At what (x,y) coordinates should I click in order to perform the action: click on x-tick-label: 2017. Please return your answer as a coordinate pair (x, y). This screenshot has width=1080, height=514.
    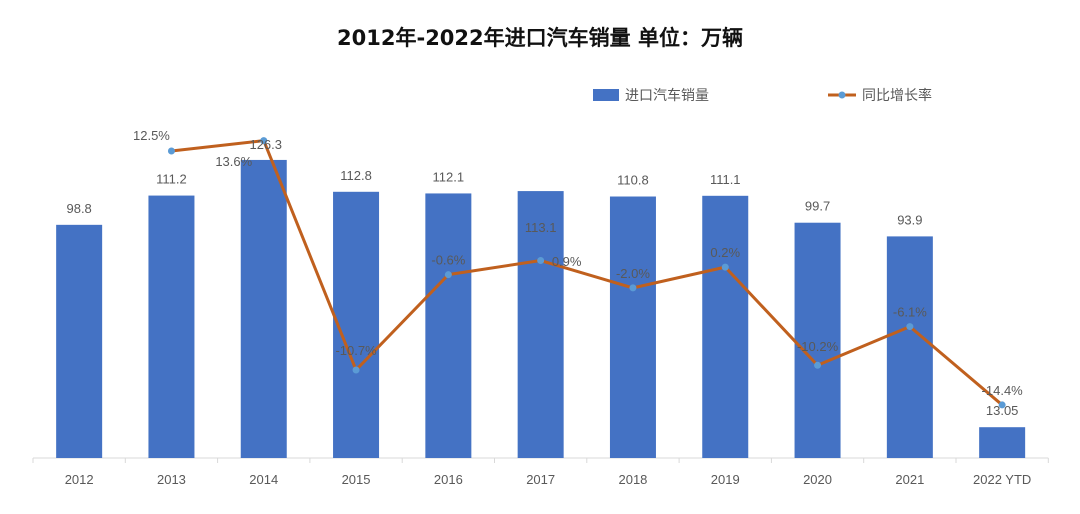
    Looking at the image, I should click on (540, 479).